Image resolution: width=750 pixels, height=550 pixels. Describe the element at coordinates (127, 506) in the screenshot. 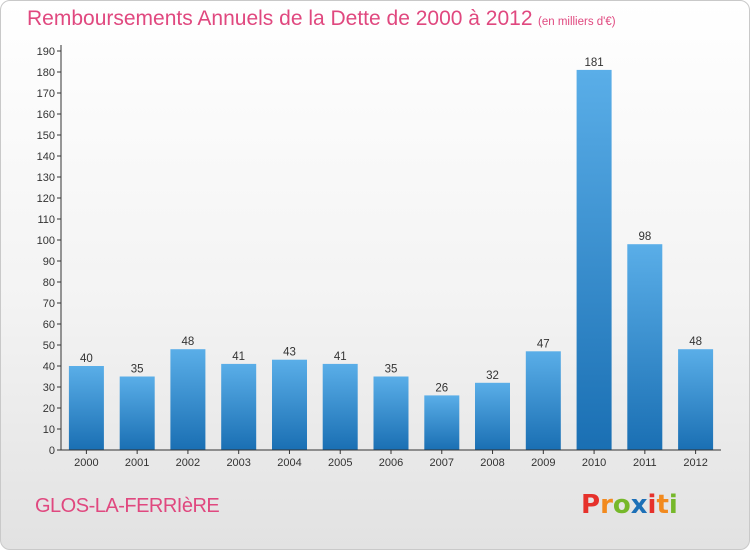

I see `commune-name: GLOS-LA-FERRIèRE` at that location.